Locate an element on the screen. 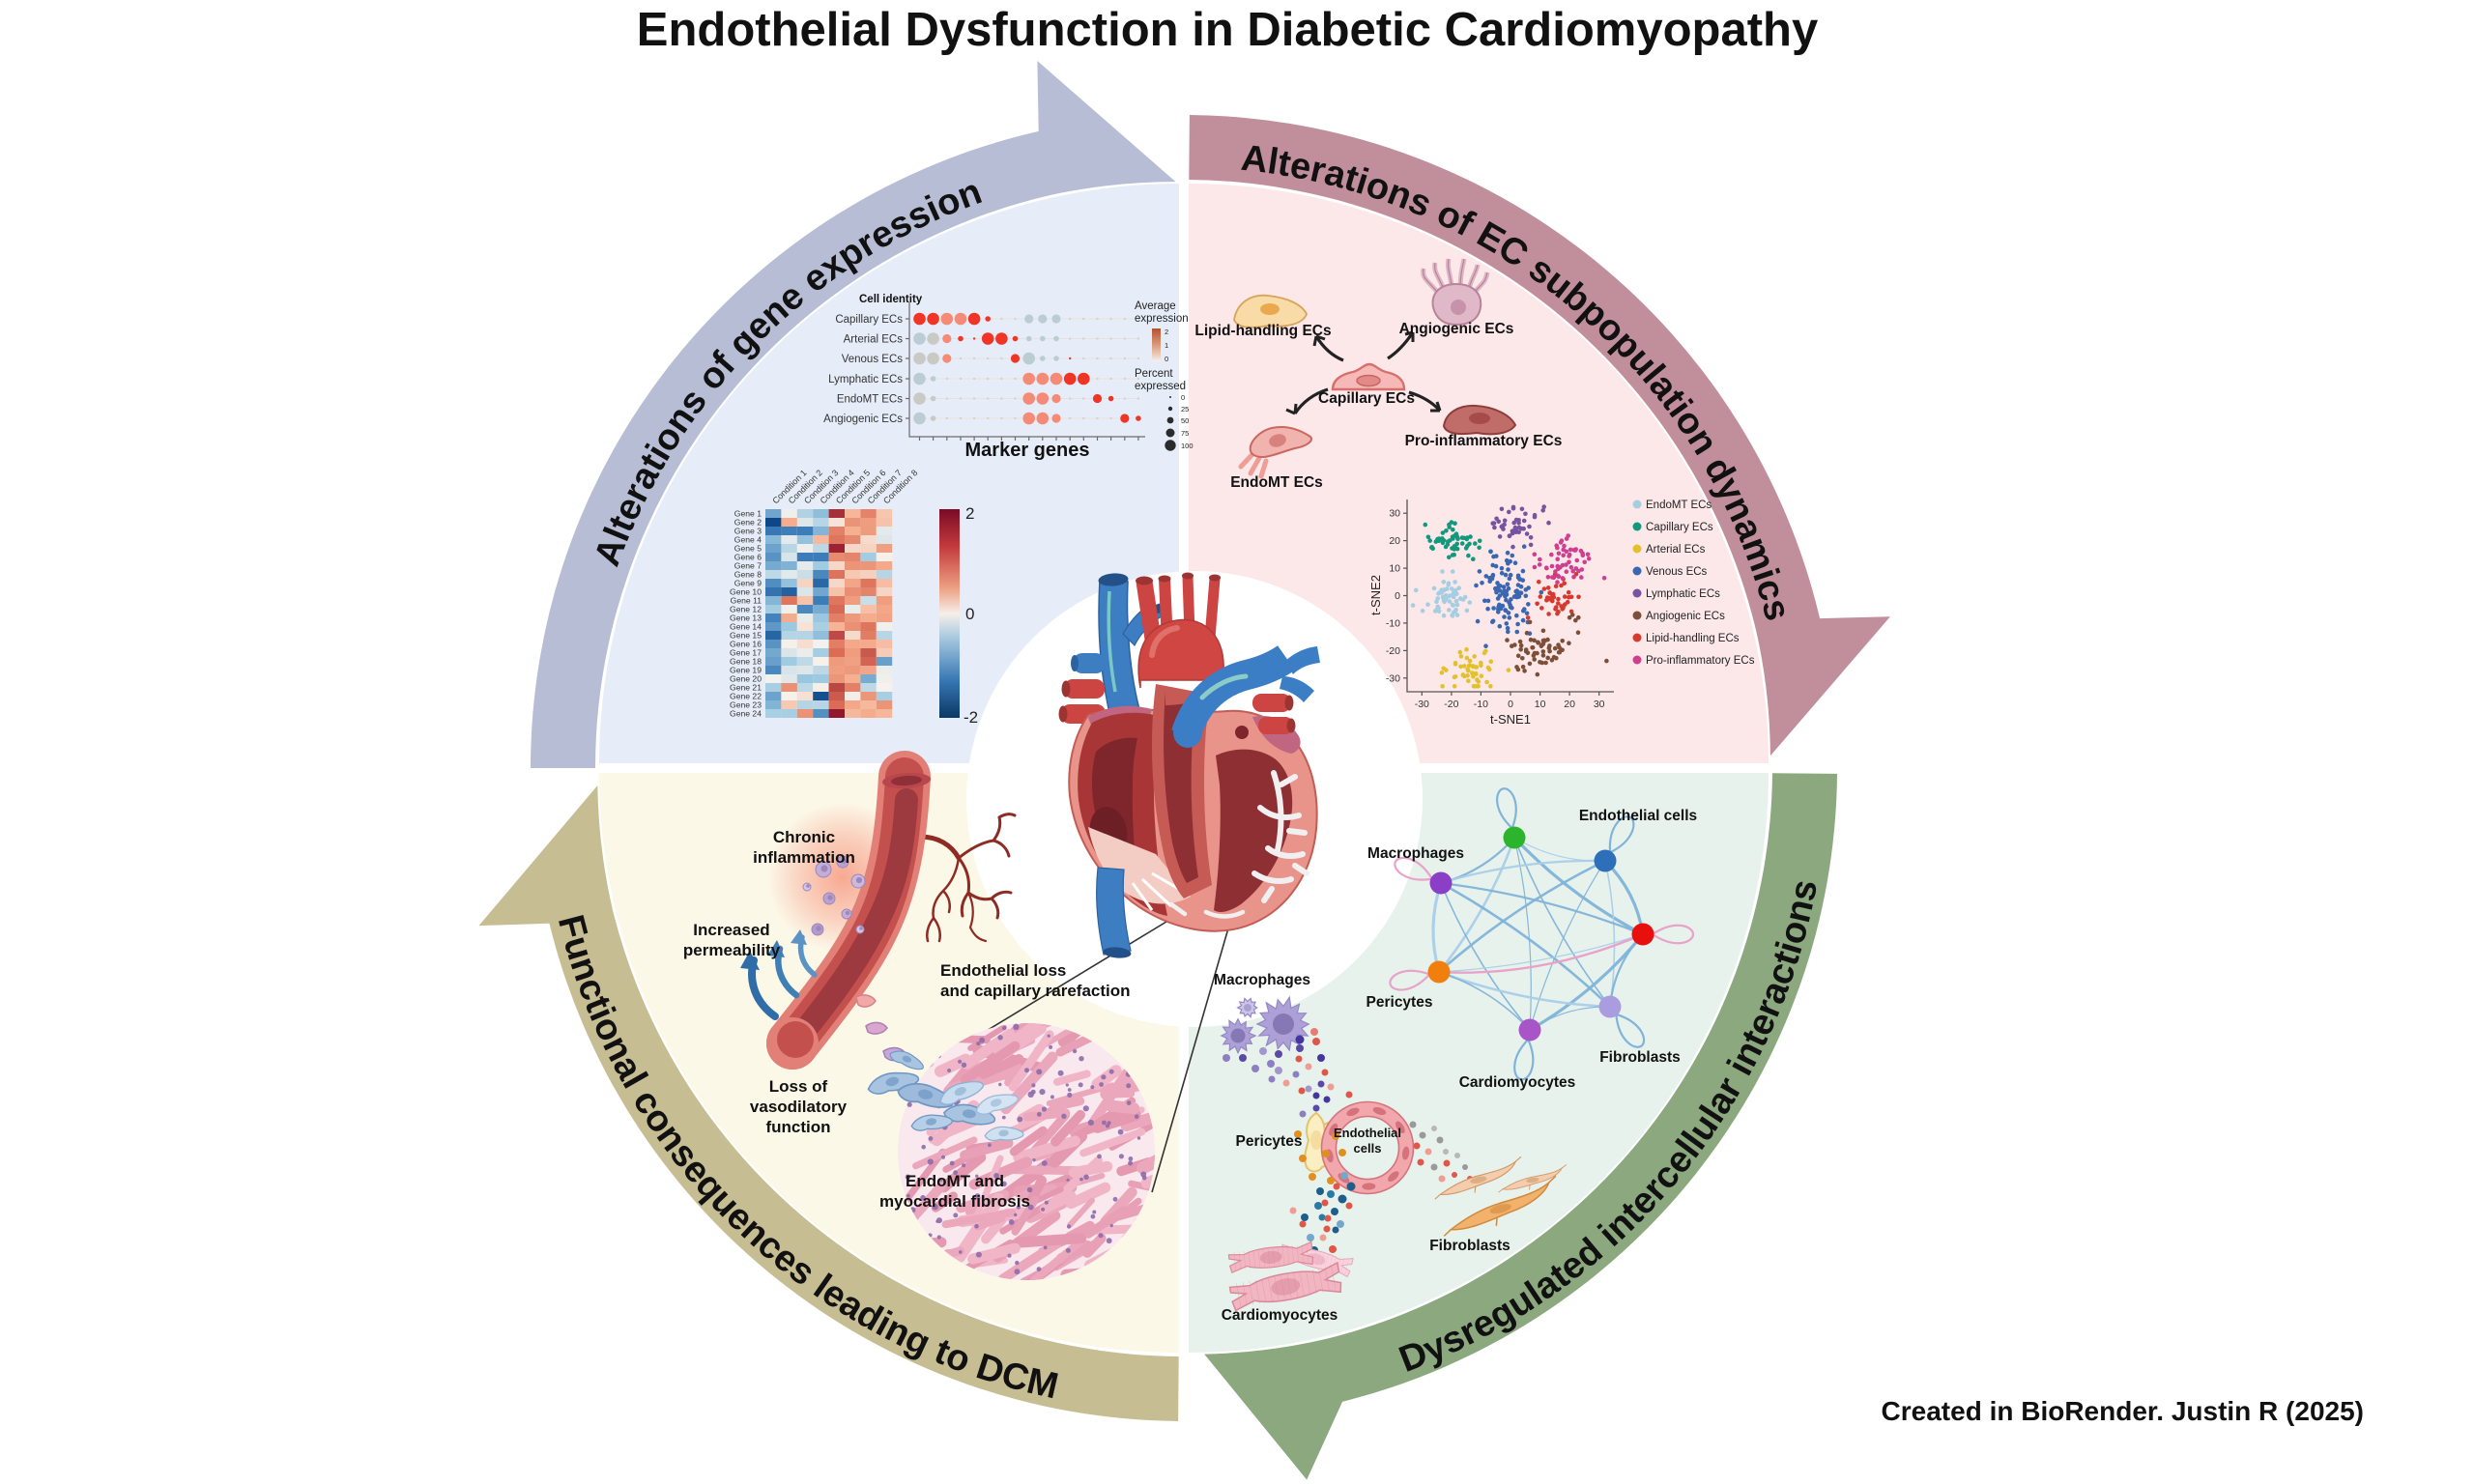  svg-text: Loss of is located at coordinates (799, 1087).